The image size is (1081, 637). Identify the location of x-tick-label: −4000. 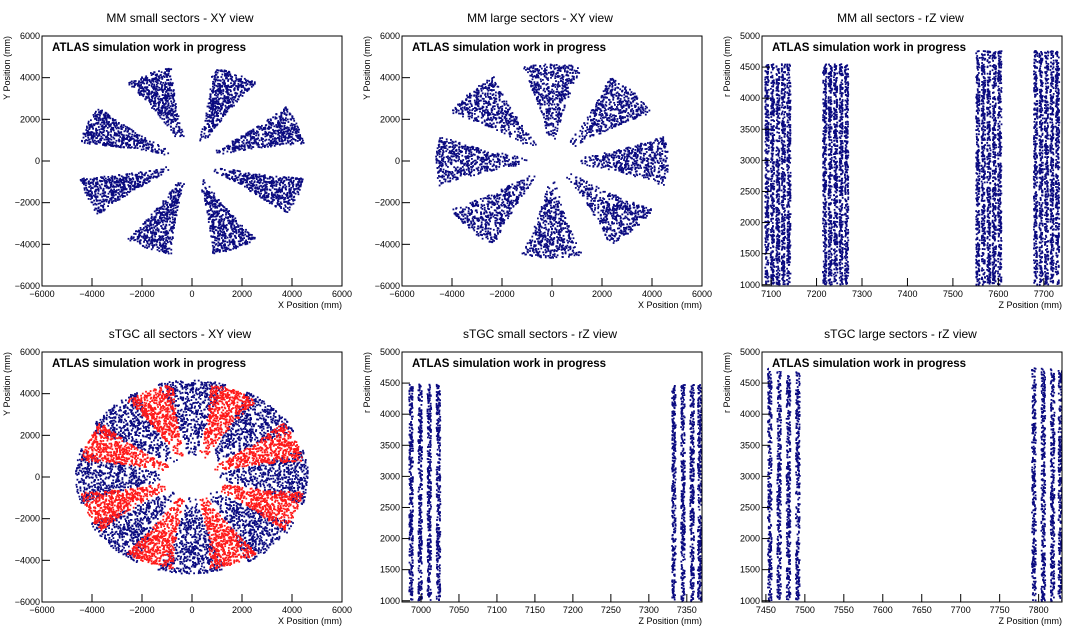
(91, 294).